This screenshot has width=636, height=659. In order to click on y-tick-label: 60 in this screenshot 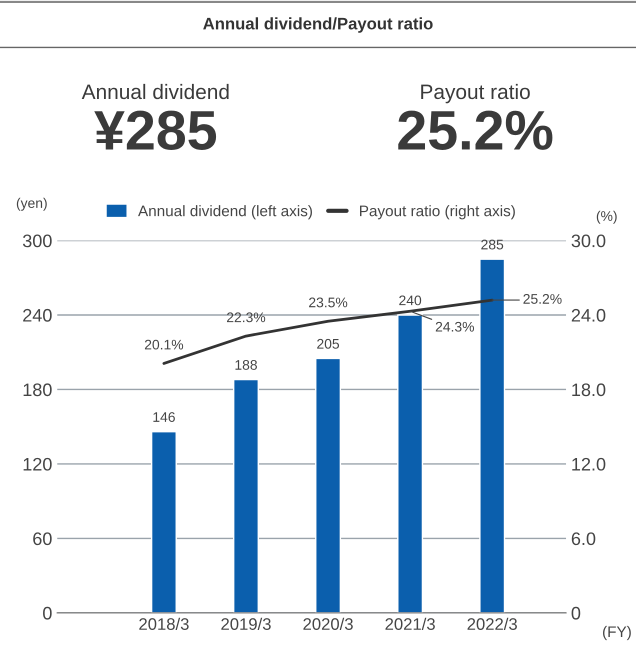, I will do `click(42, 539)`.